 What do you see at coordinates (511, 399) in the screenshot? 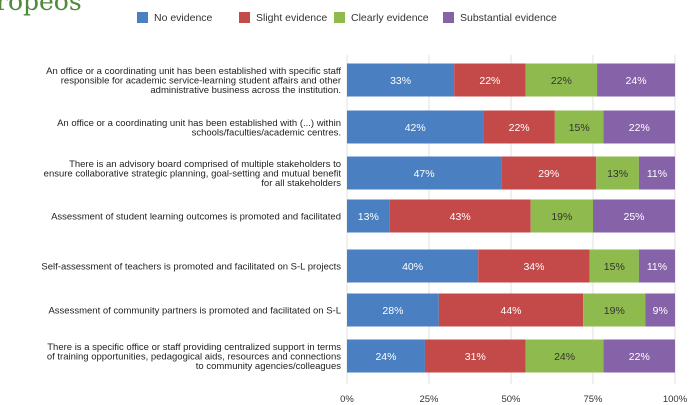
I see `x-tick-label: 50%` at bounding box center [511, 399].